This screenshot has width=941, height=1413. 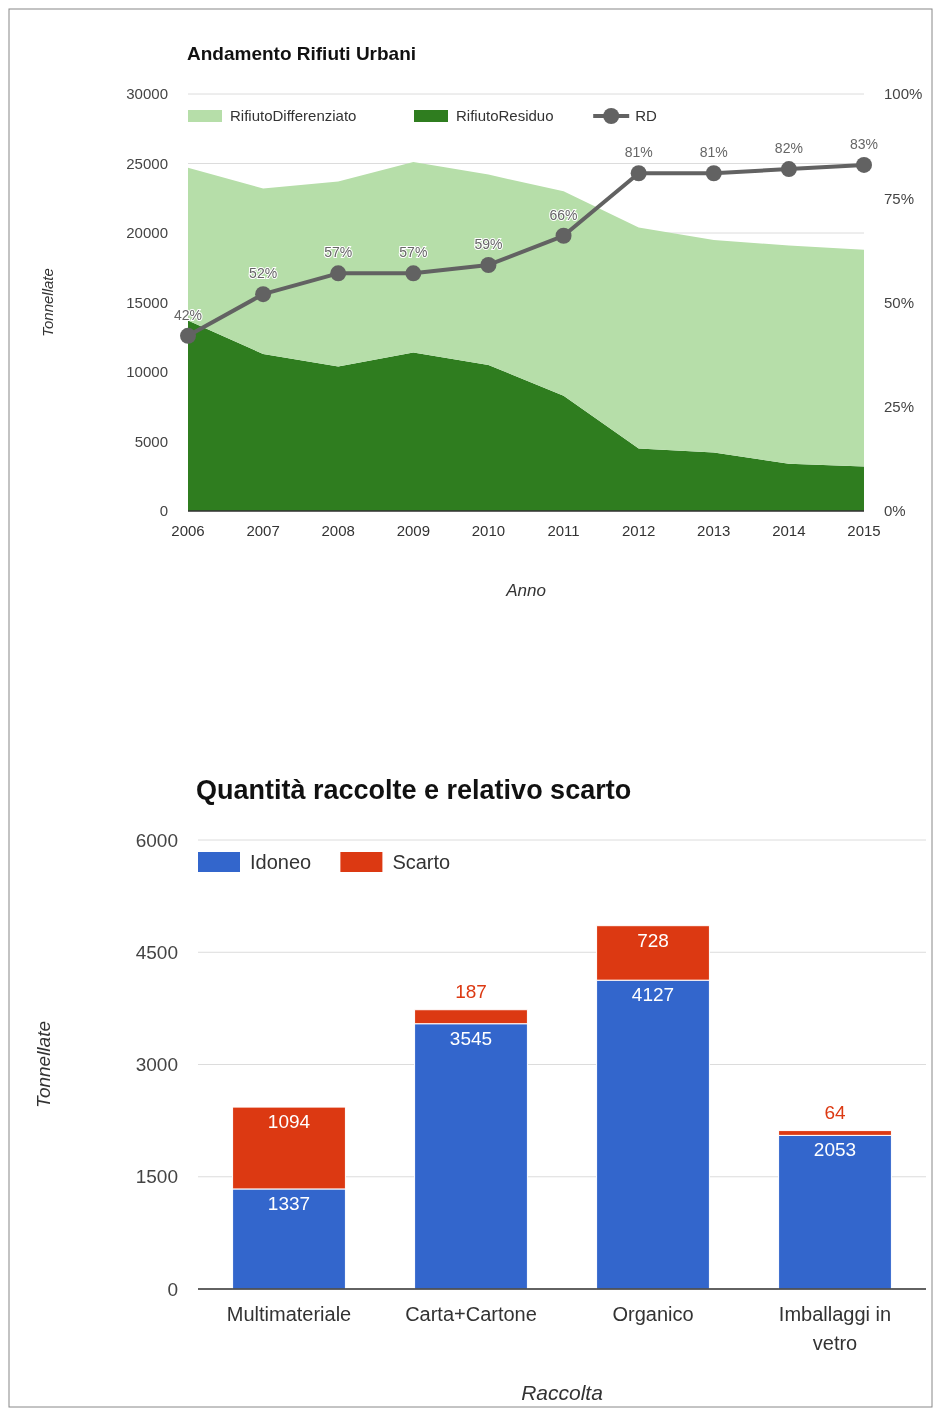 I want to click on legend-label: RifiutoDifferenziato, so click(x=293, y=116).